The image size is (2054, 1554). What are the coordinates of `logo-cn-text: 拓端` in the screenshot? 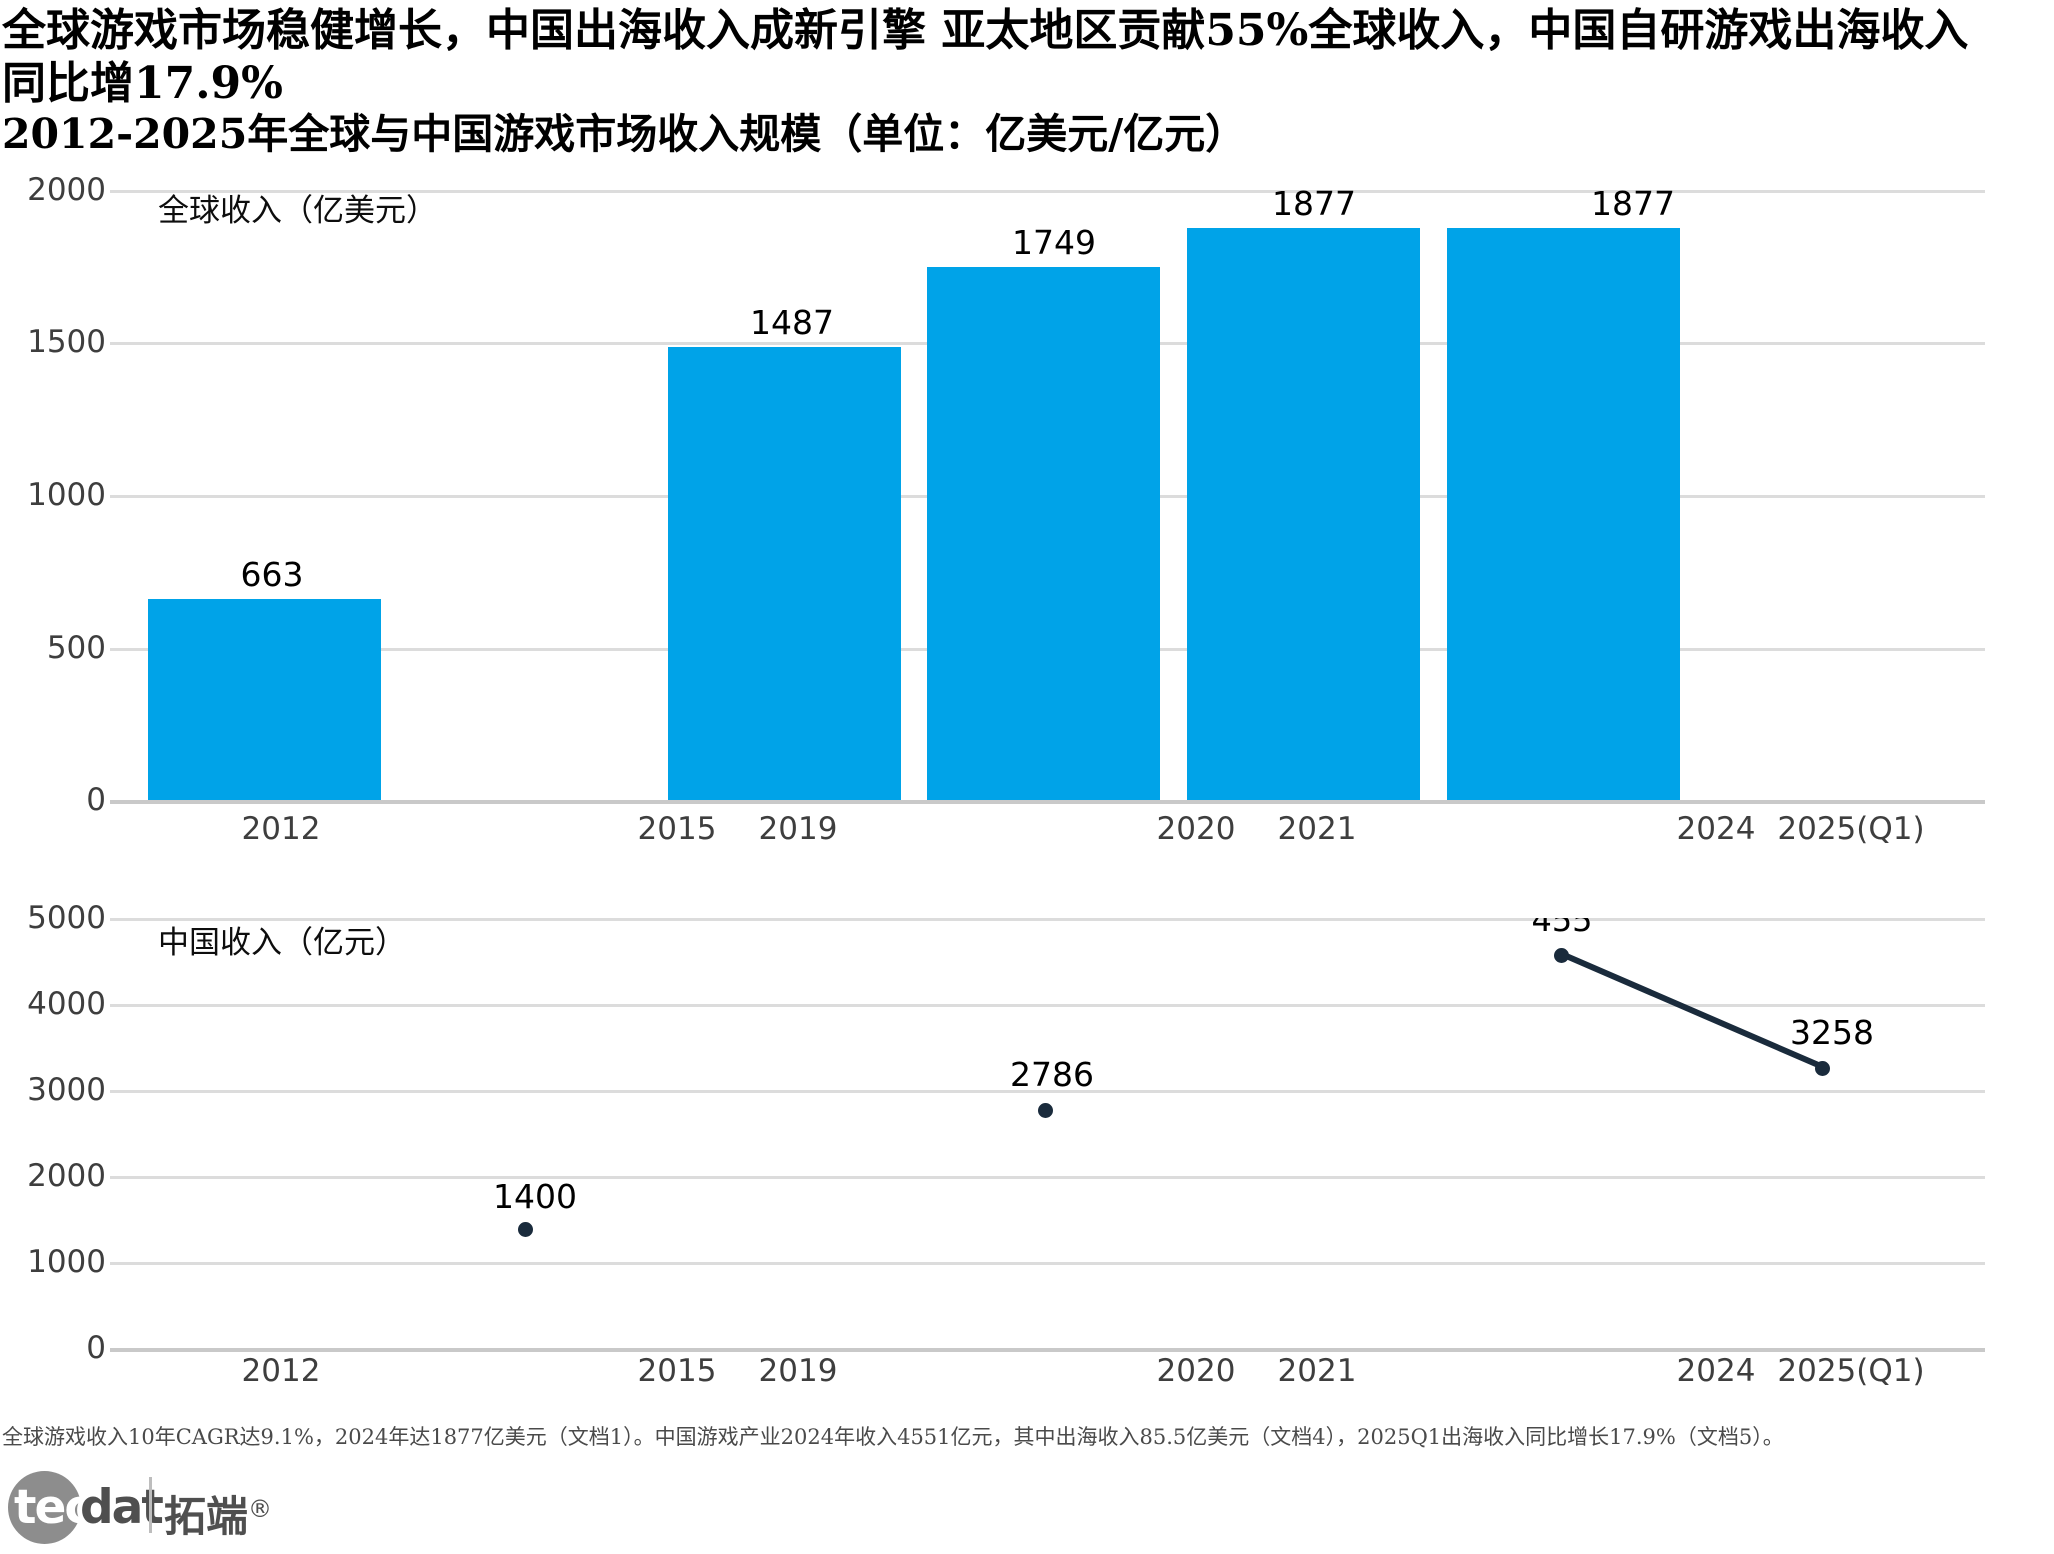 It's located at (206, 1516).